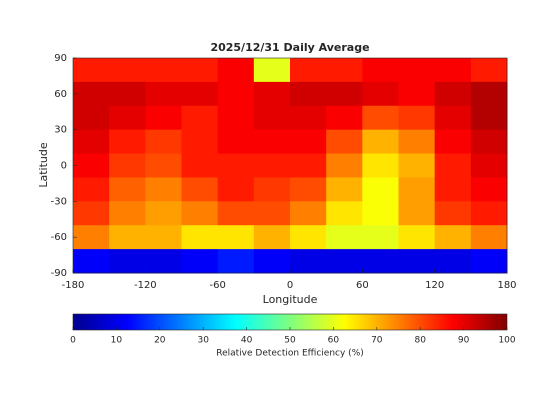 The height and width of the screenshot is (420, 560). What do you see at coordinates (59, 273) in the screenshot?
I see `y-tick-label: -90` at bounding box center [59, 273].